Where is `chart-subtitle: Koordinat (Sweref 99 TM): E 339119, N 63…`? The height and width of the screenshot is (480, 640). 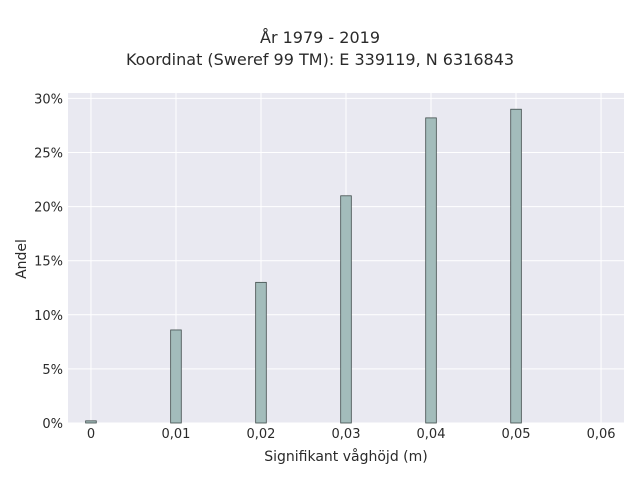 chart-subtitle: Koordinat (Sweref 99 TM): E 339119, N 63… is located at coordinates (320, 59).